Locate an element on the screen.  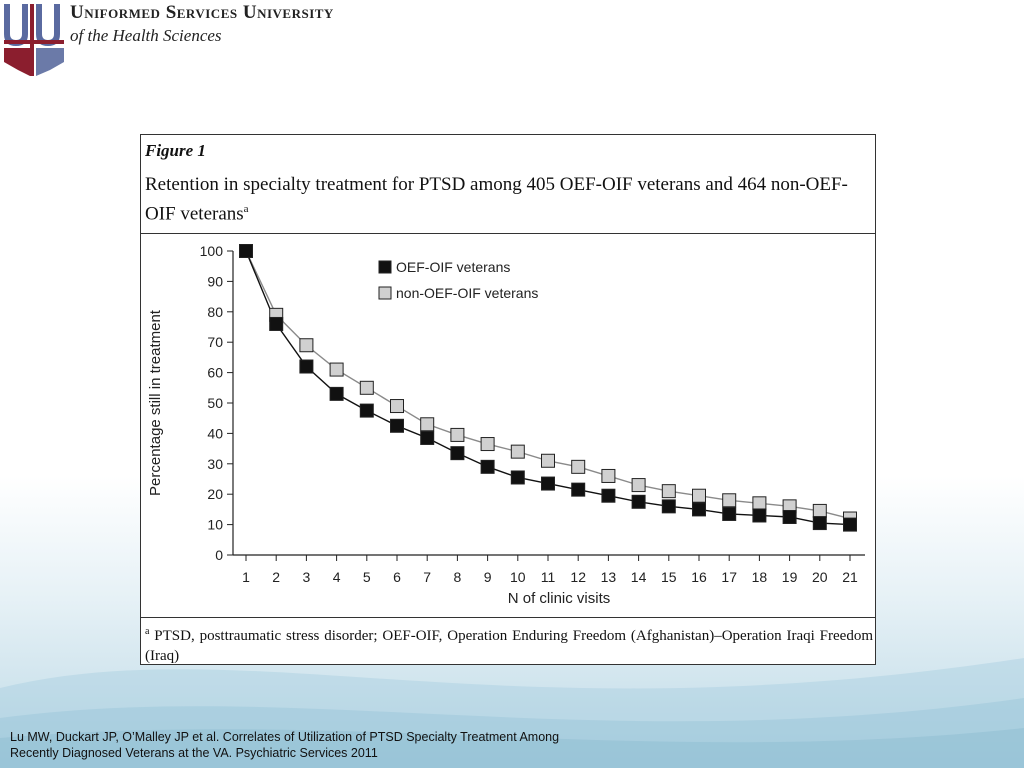
x-tick-label: 19 is located at coordinates (790, 577).